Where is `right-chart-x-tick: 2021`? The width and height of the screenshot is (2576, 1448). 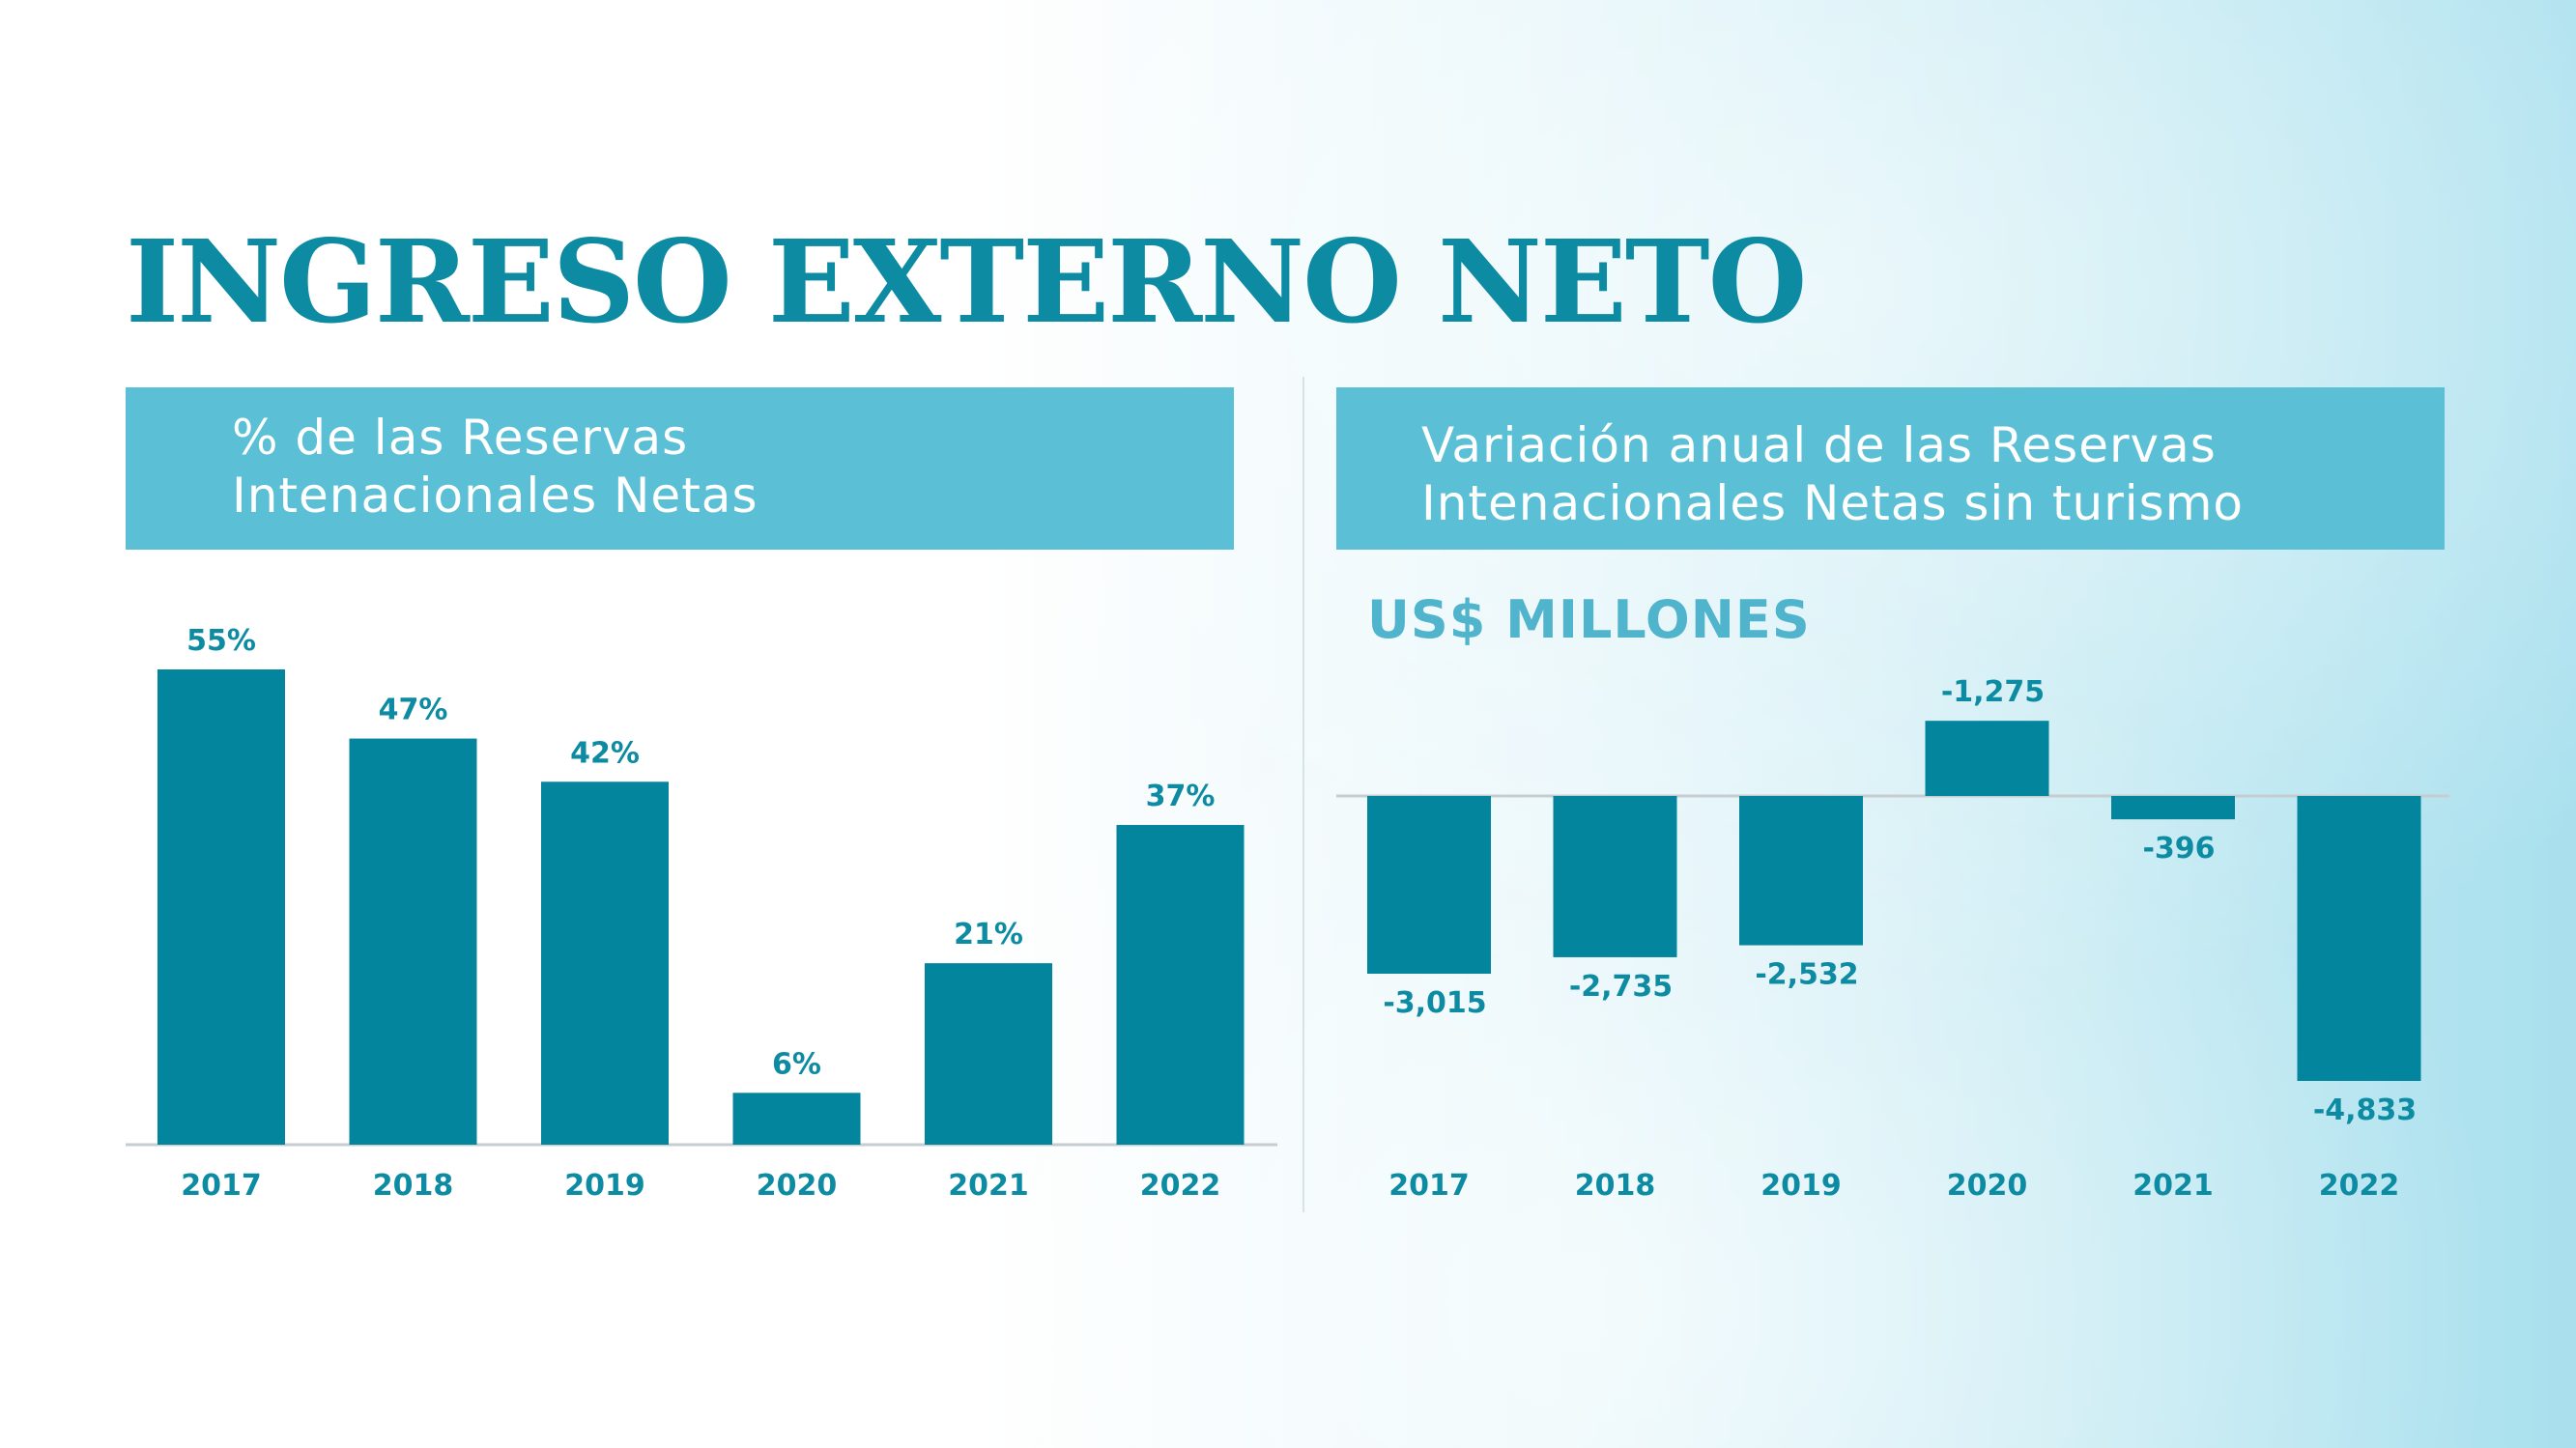 right-chart-x-tick: 2021 is located at coordinates (2173, 1186).